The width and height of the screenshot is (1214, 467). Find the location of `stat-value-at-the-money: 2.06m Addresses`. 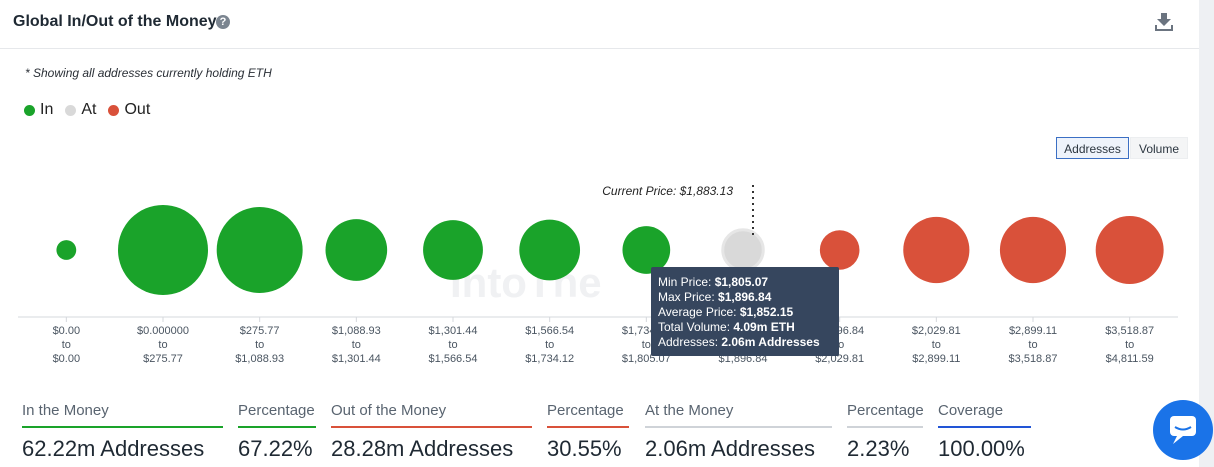

stat-value-at-the-money: 2.06m Addresses is located at coordinates (730, 448).